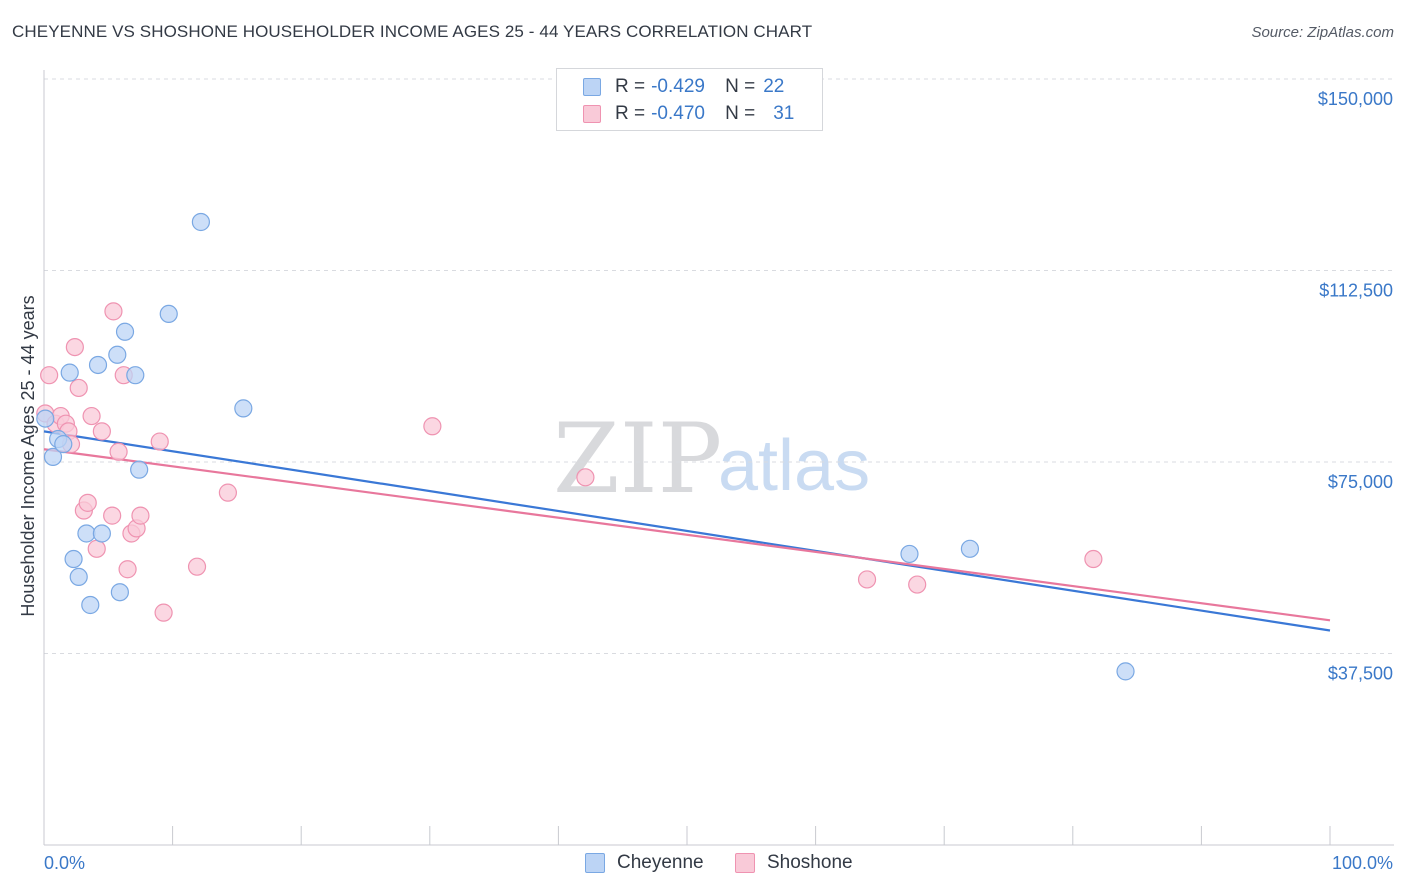 The height and width of the screenshot is (892, 1406). Describe the element at coordinates (595, 863) in the screenshot. I see `cheyenne-legend-swatch` at that location.